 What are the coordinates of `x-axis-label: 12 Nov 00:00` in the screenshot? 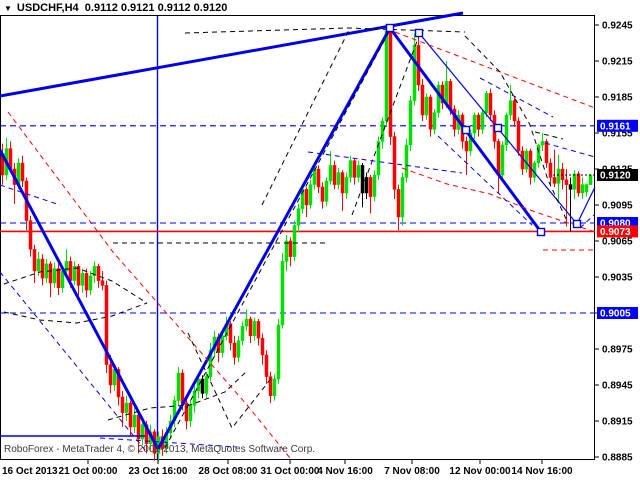 It's located at (480, 471).